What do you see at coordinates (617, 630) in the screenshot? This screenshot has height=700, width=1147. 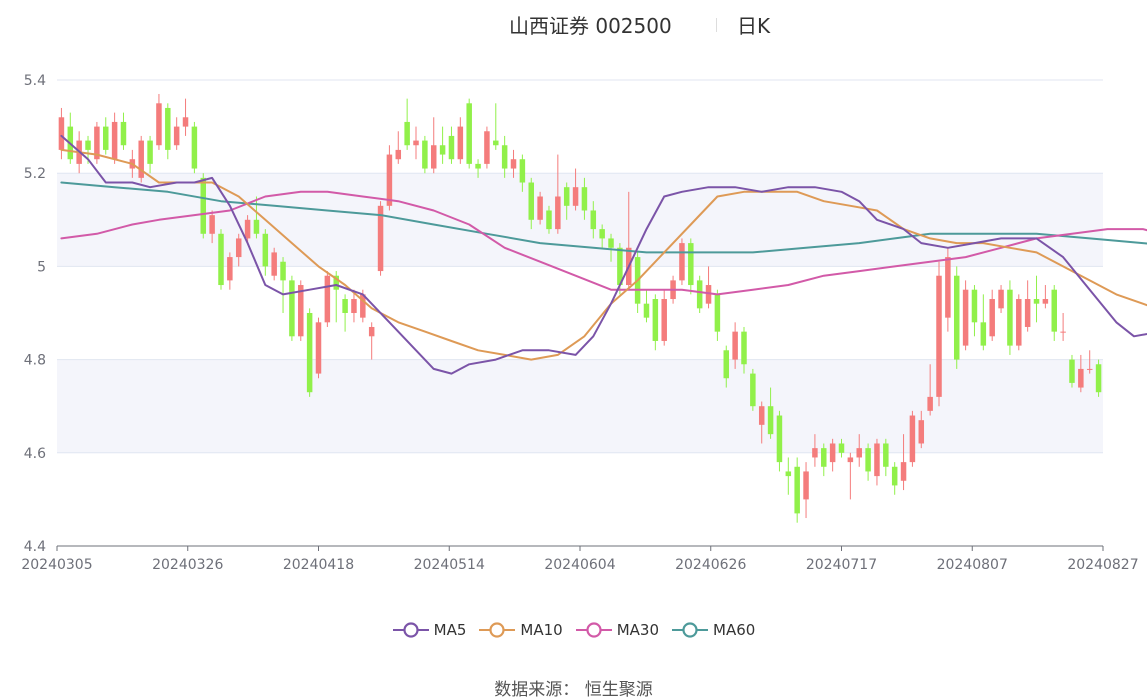 I see `legend-item-ma30: MA30` at bounding box center [617, 630].